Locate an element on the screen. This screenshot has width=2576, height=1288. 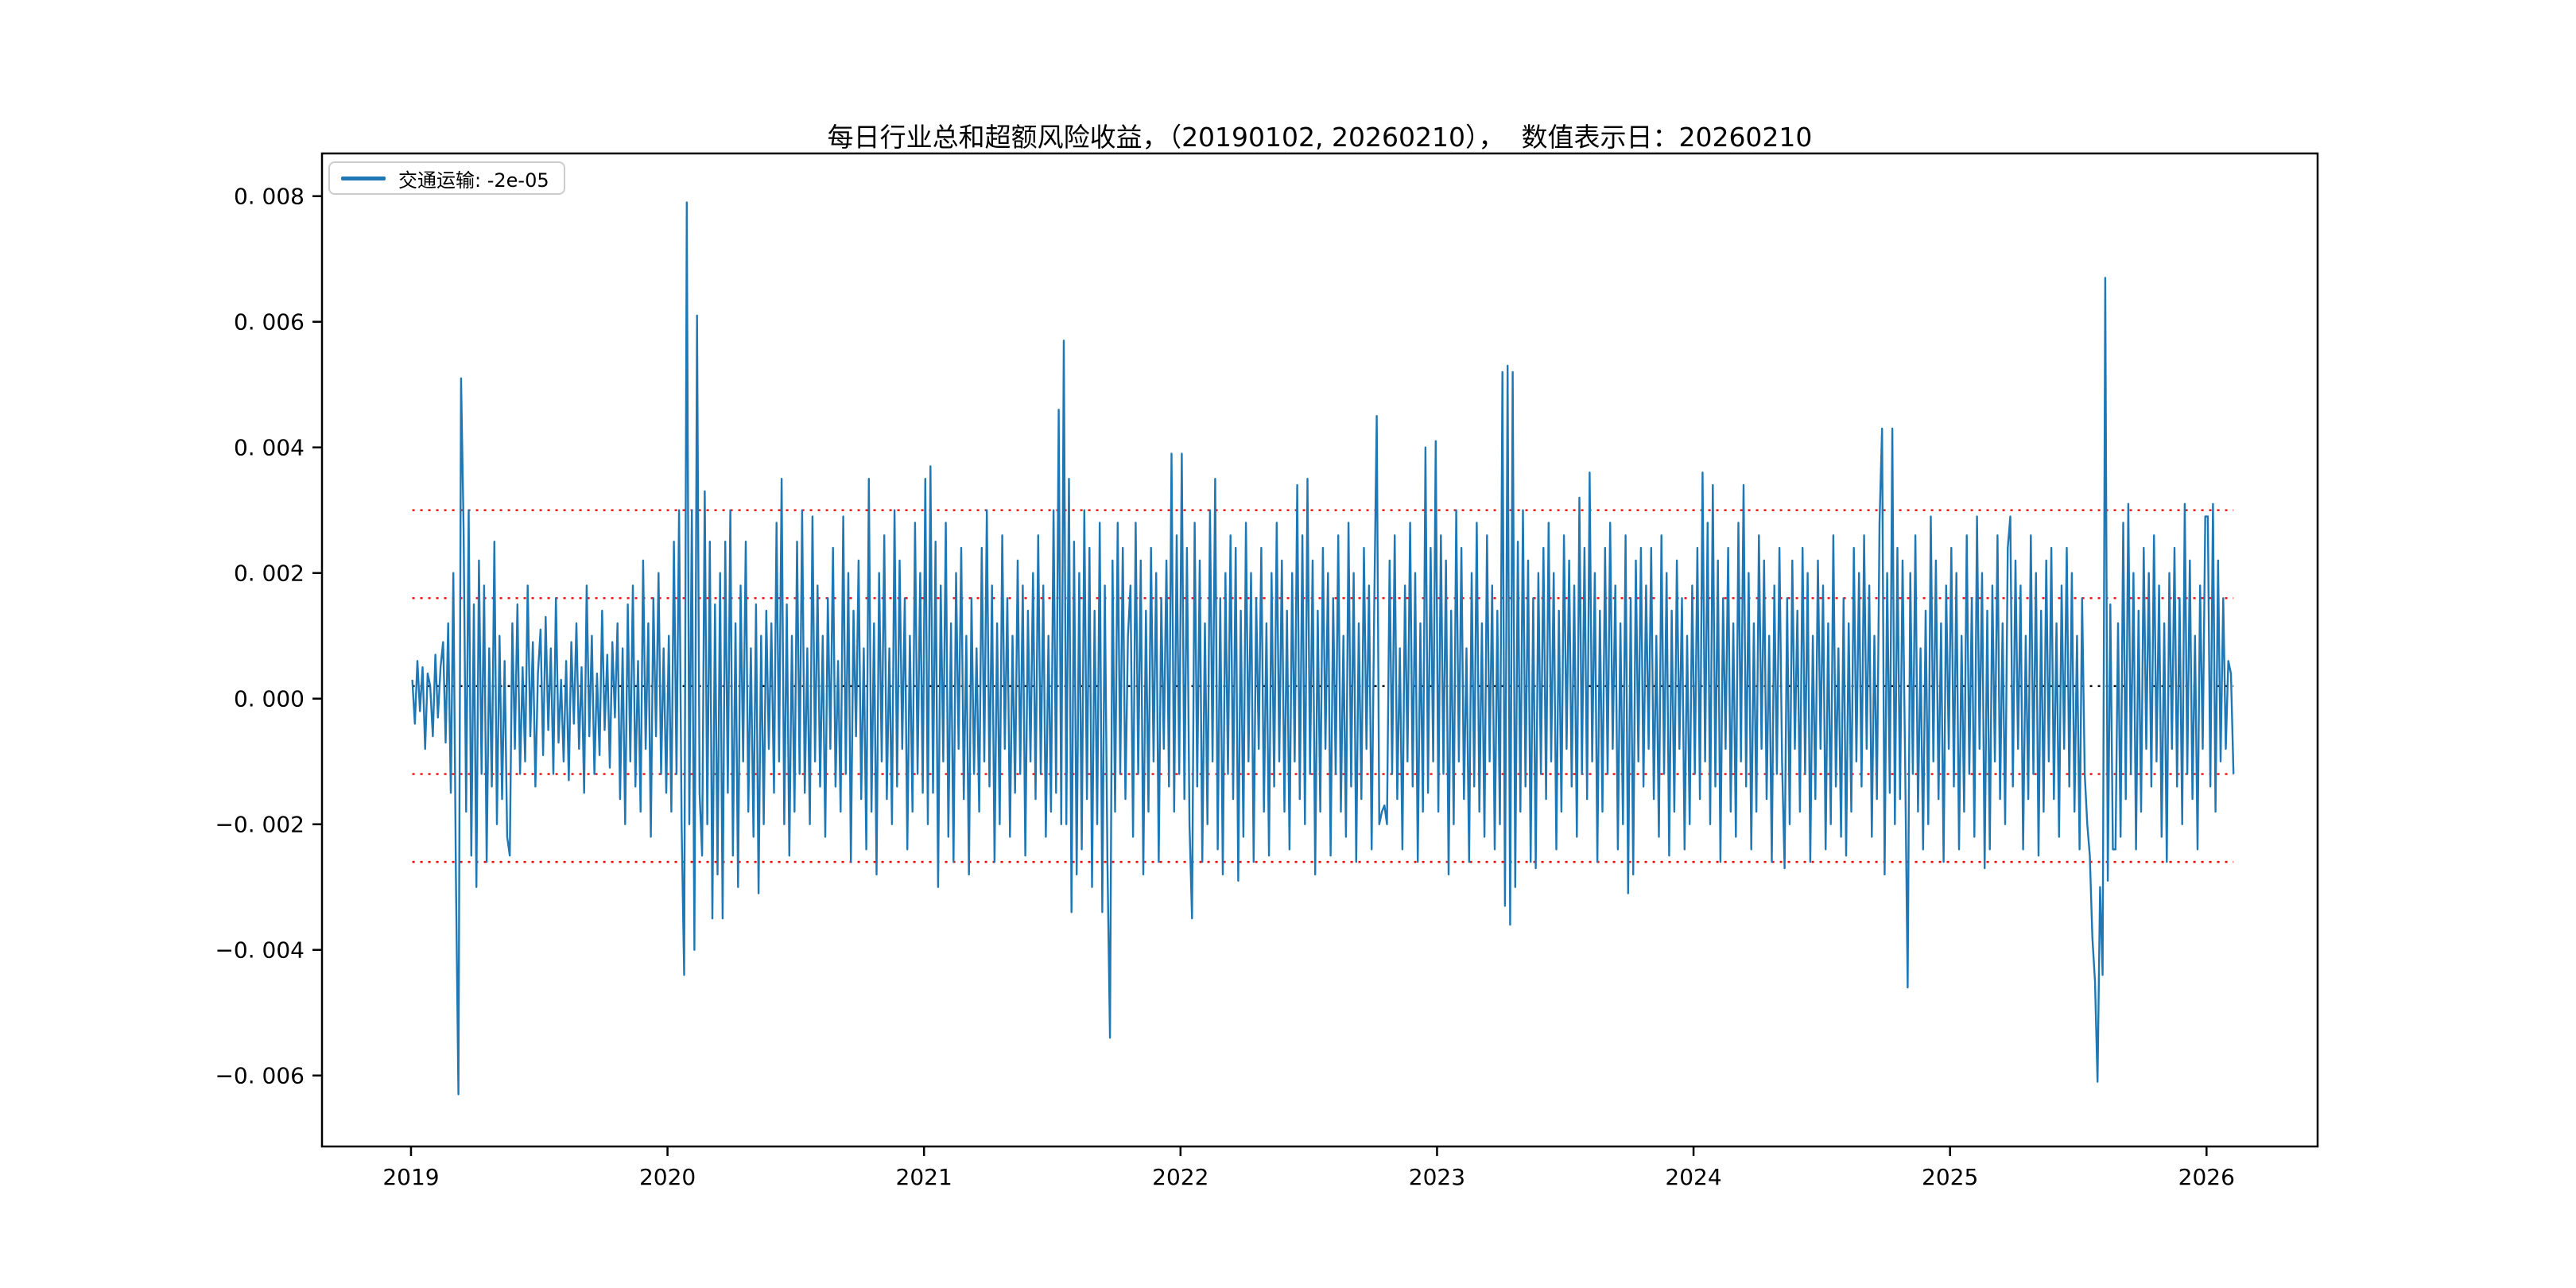
y-tick-label: −0. 004 is located at coordinates (260, 951).